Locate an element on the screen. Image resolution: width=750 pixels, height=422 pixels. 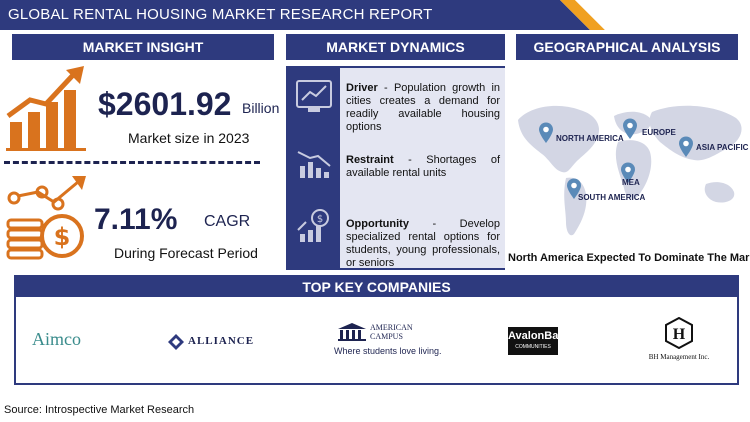
driver-icon is located at coordinates (314, 96).